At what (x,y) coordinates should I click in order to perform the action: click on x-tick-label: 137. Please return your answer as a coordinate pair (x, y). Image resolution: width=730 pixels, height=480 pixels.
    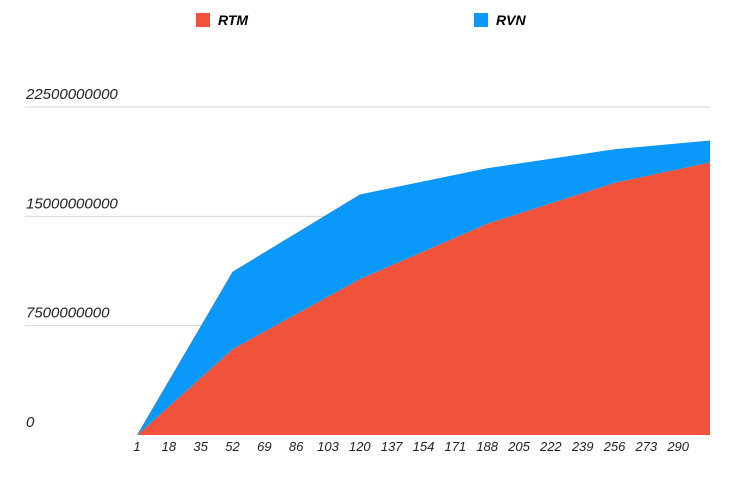
    Looking at the image, I should click on (392, 446).